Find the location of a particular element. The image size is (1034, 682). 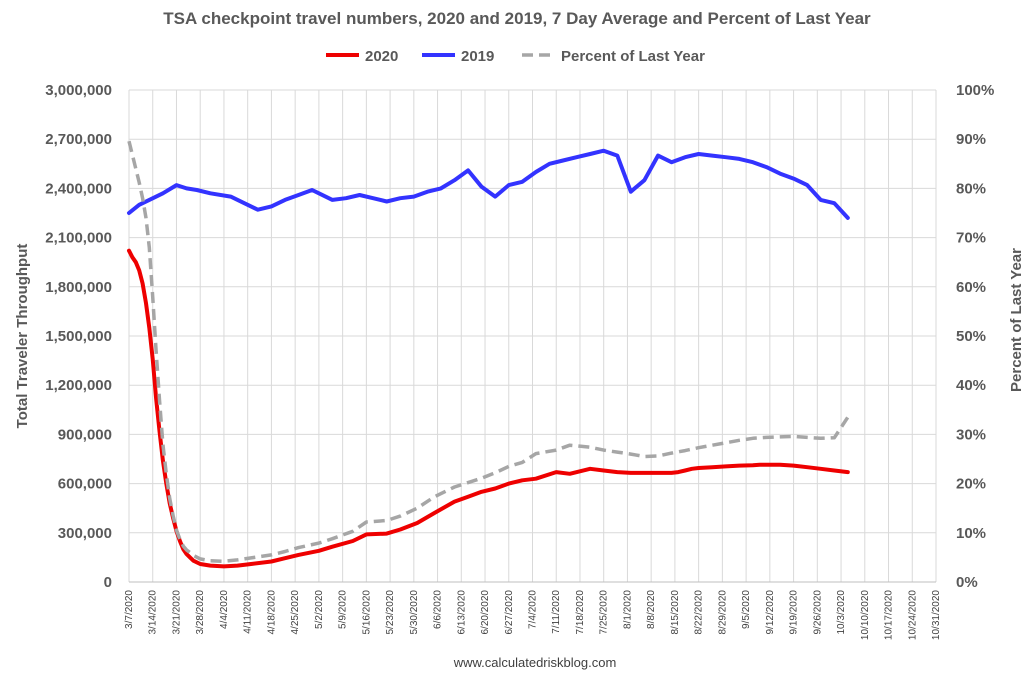

x-tick-label: 3/7/2020 is located at coordinates (129, 609).